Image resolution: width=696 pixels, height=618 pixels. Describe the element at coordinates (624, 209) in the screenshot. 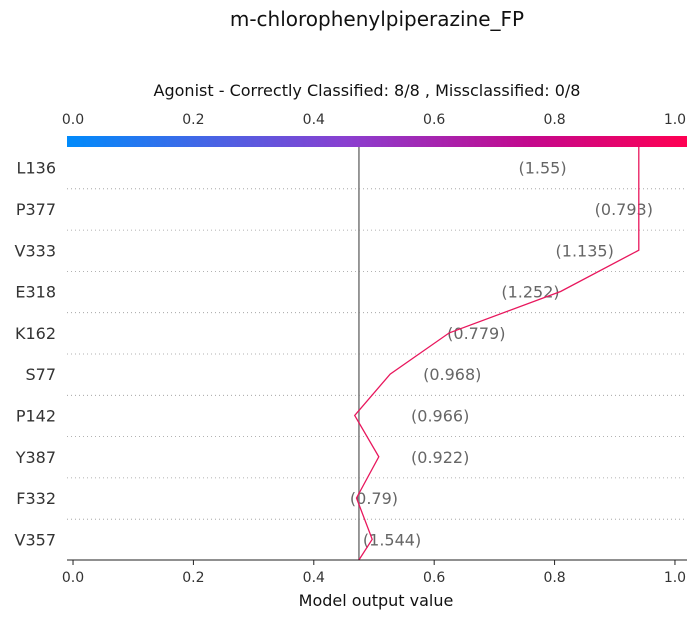

I see `feature-value-label: (0.793)` at that location.